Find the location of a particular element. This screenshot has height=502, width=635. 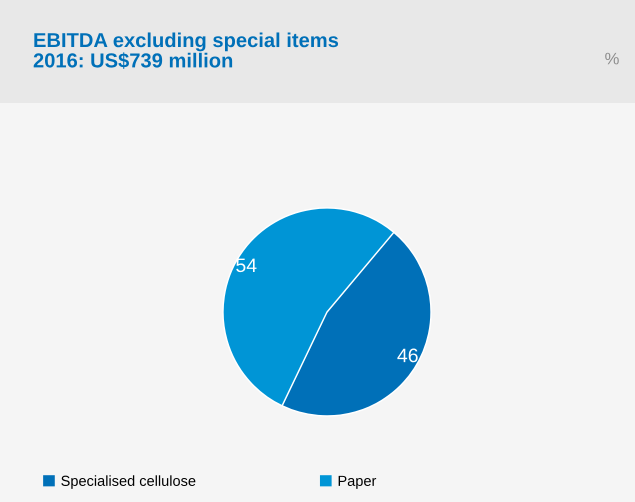

data-label: 46 is located at coordinates (407, 355).